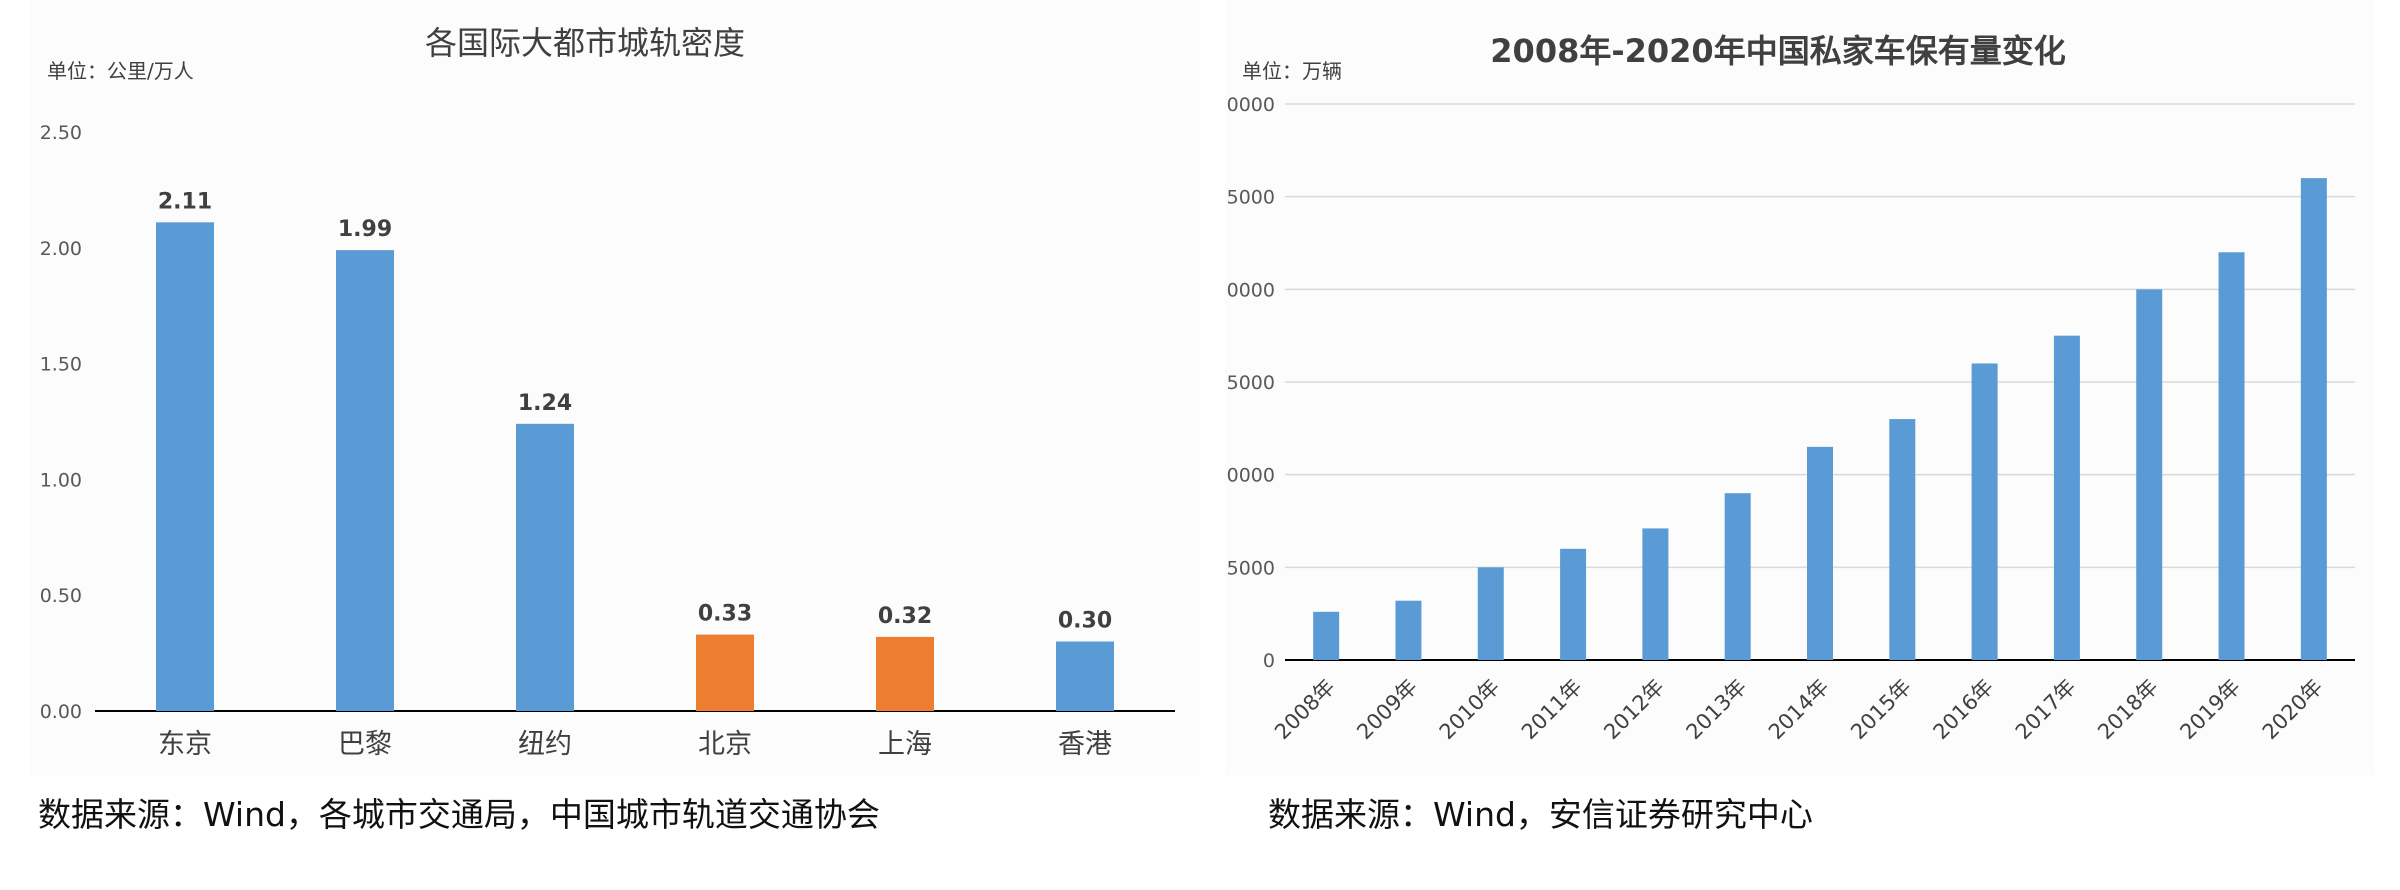 This screenshot has width=2400, height=890. I want to click on x-tick-label: 2016年, so click(1964, 710).